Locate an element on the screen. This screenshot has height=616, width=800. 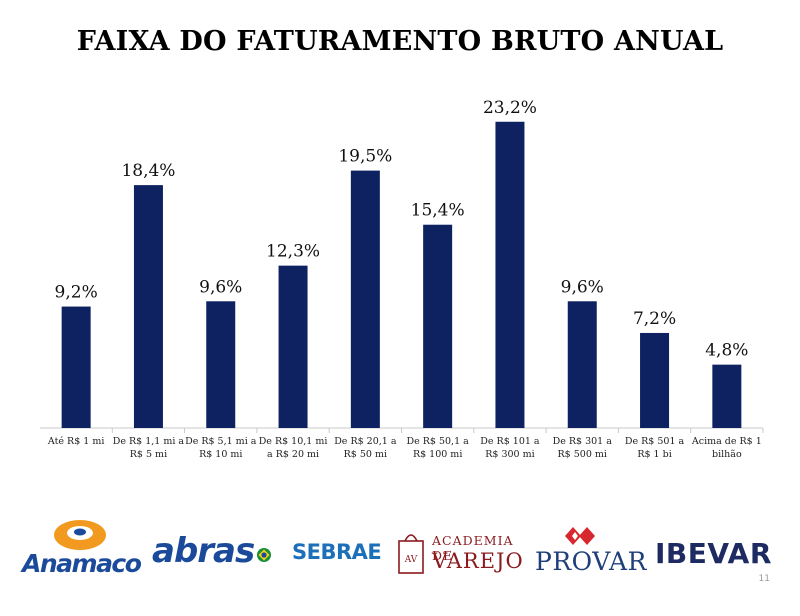
category-label: De R$ 101 a R$ 300 mi is located at coordinates (510, 448).